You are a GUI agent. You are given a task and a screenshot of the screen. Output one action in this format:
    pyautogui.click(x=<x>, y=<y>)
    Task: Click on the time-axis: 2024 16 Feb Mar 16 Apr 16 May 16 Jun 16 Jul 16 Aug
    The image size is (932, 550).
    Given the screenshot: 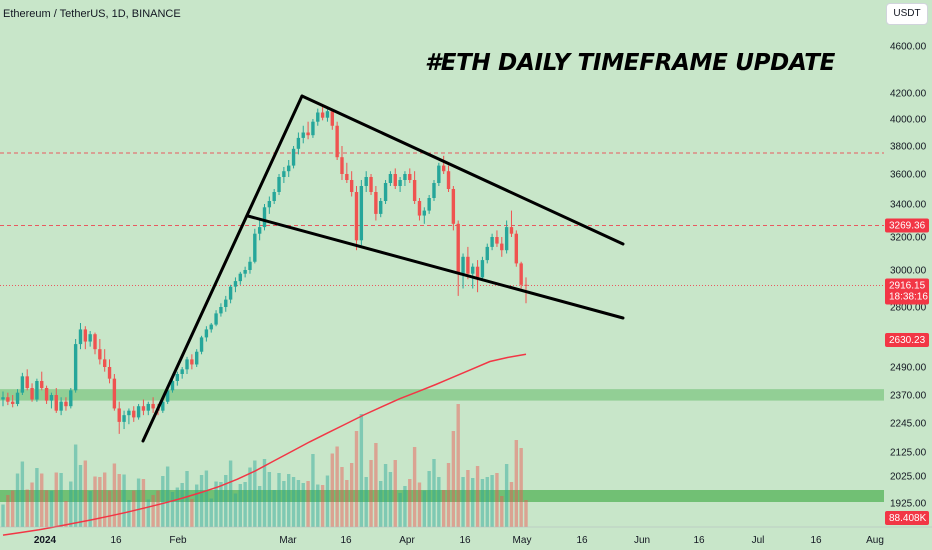 What is the action you would take?
    pyautogui.click(x=466, y=536)
    